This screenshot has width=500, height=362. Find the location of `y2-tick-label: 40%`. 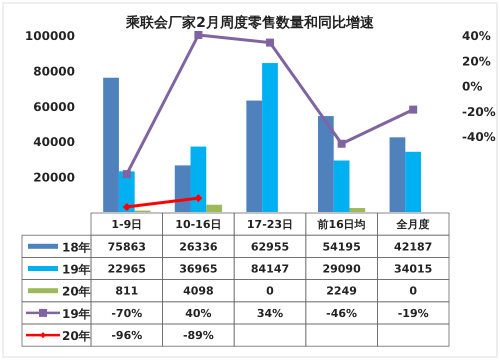

y2-tick-label: 40% is located at coordinates (476, 36).